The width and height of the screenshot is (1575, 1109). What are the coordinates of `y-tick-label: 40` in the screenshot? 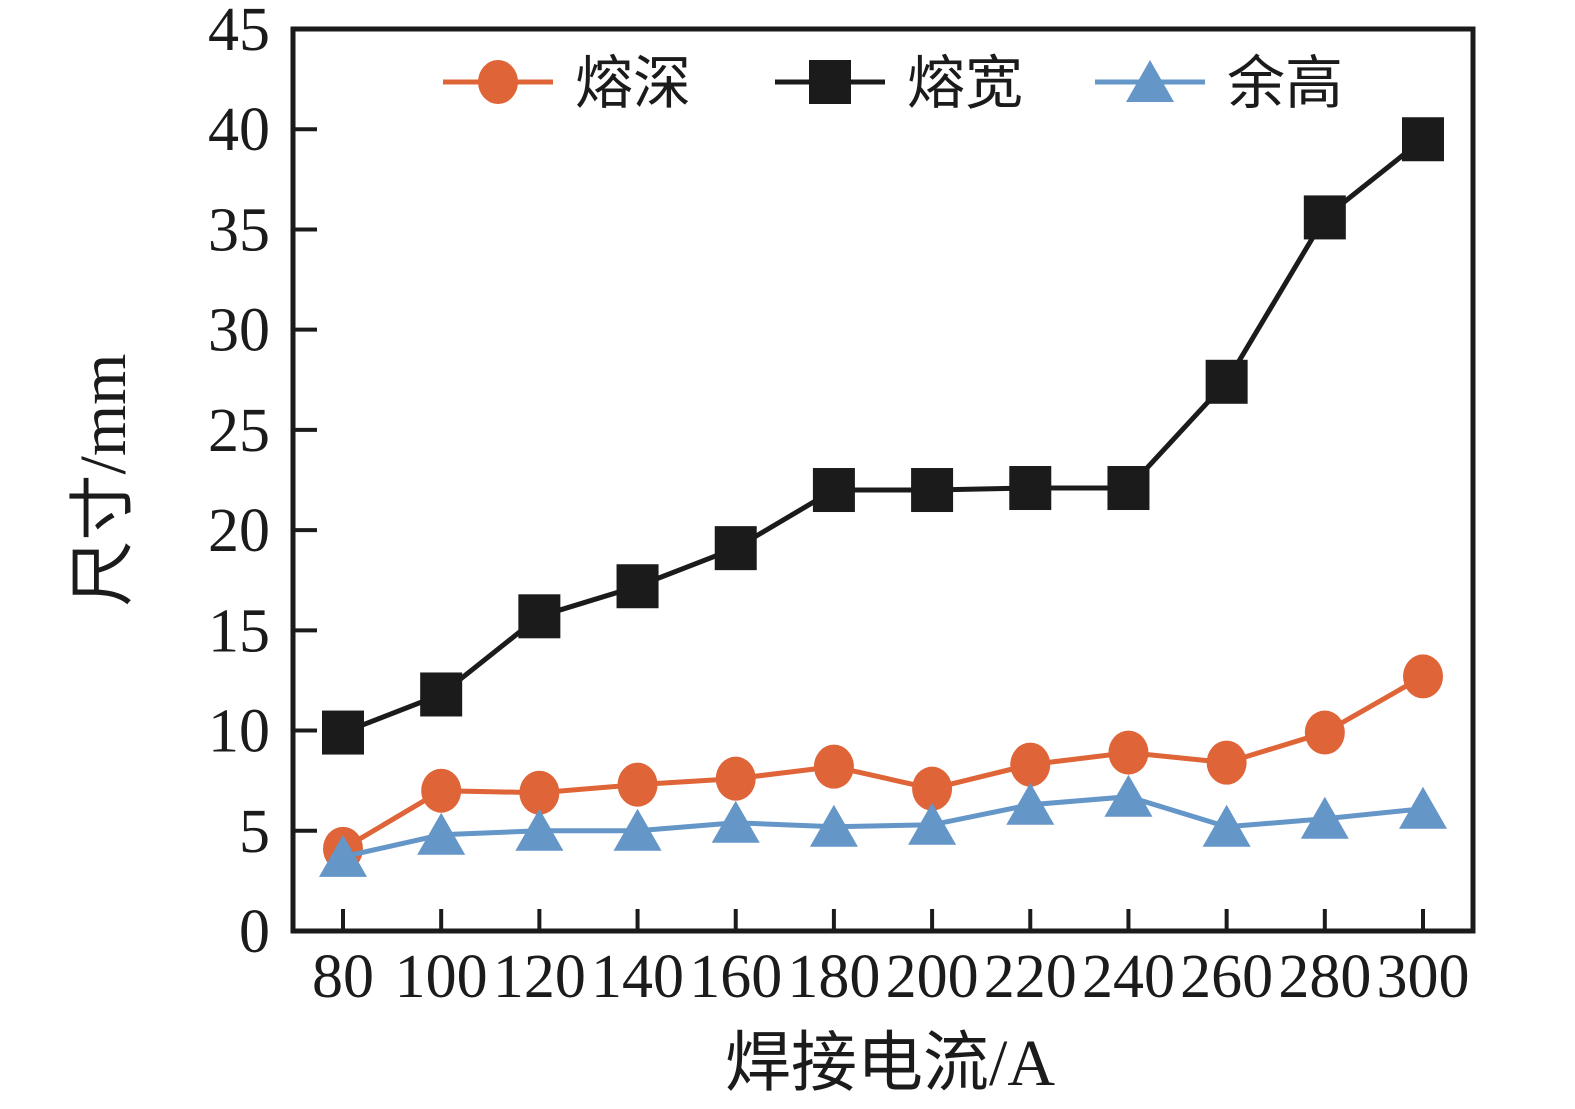 It's located at (239, 130).